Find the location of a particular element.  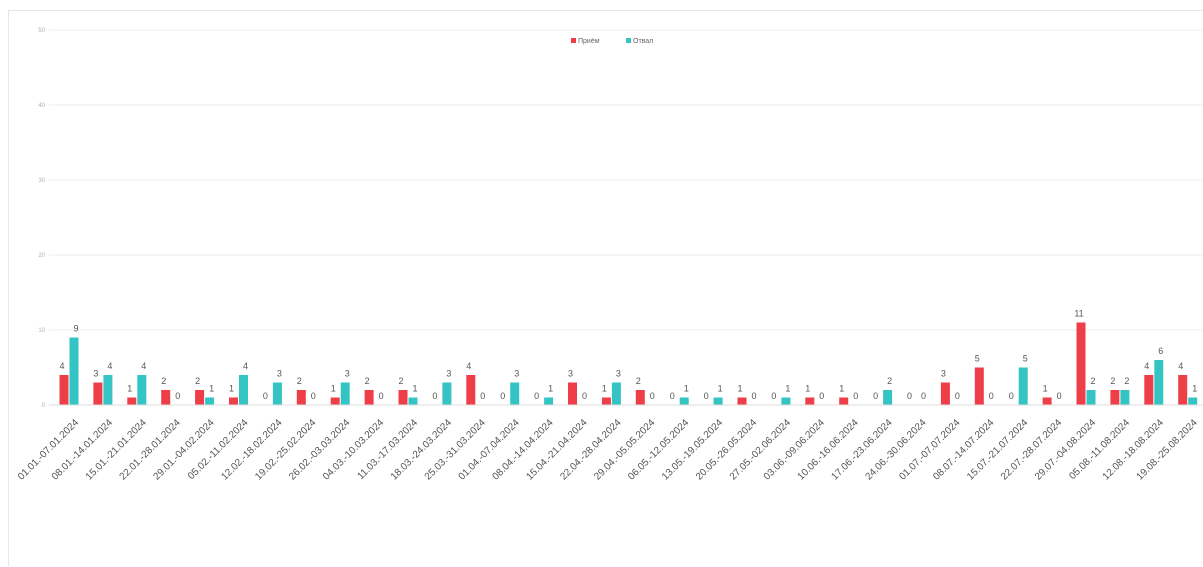

x-tick-label: 29.04.-05.05.2024 is located at coordinates (624, 449).